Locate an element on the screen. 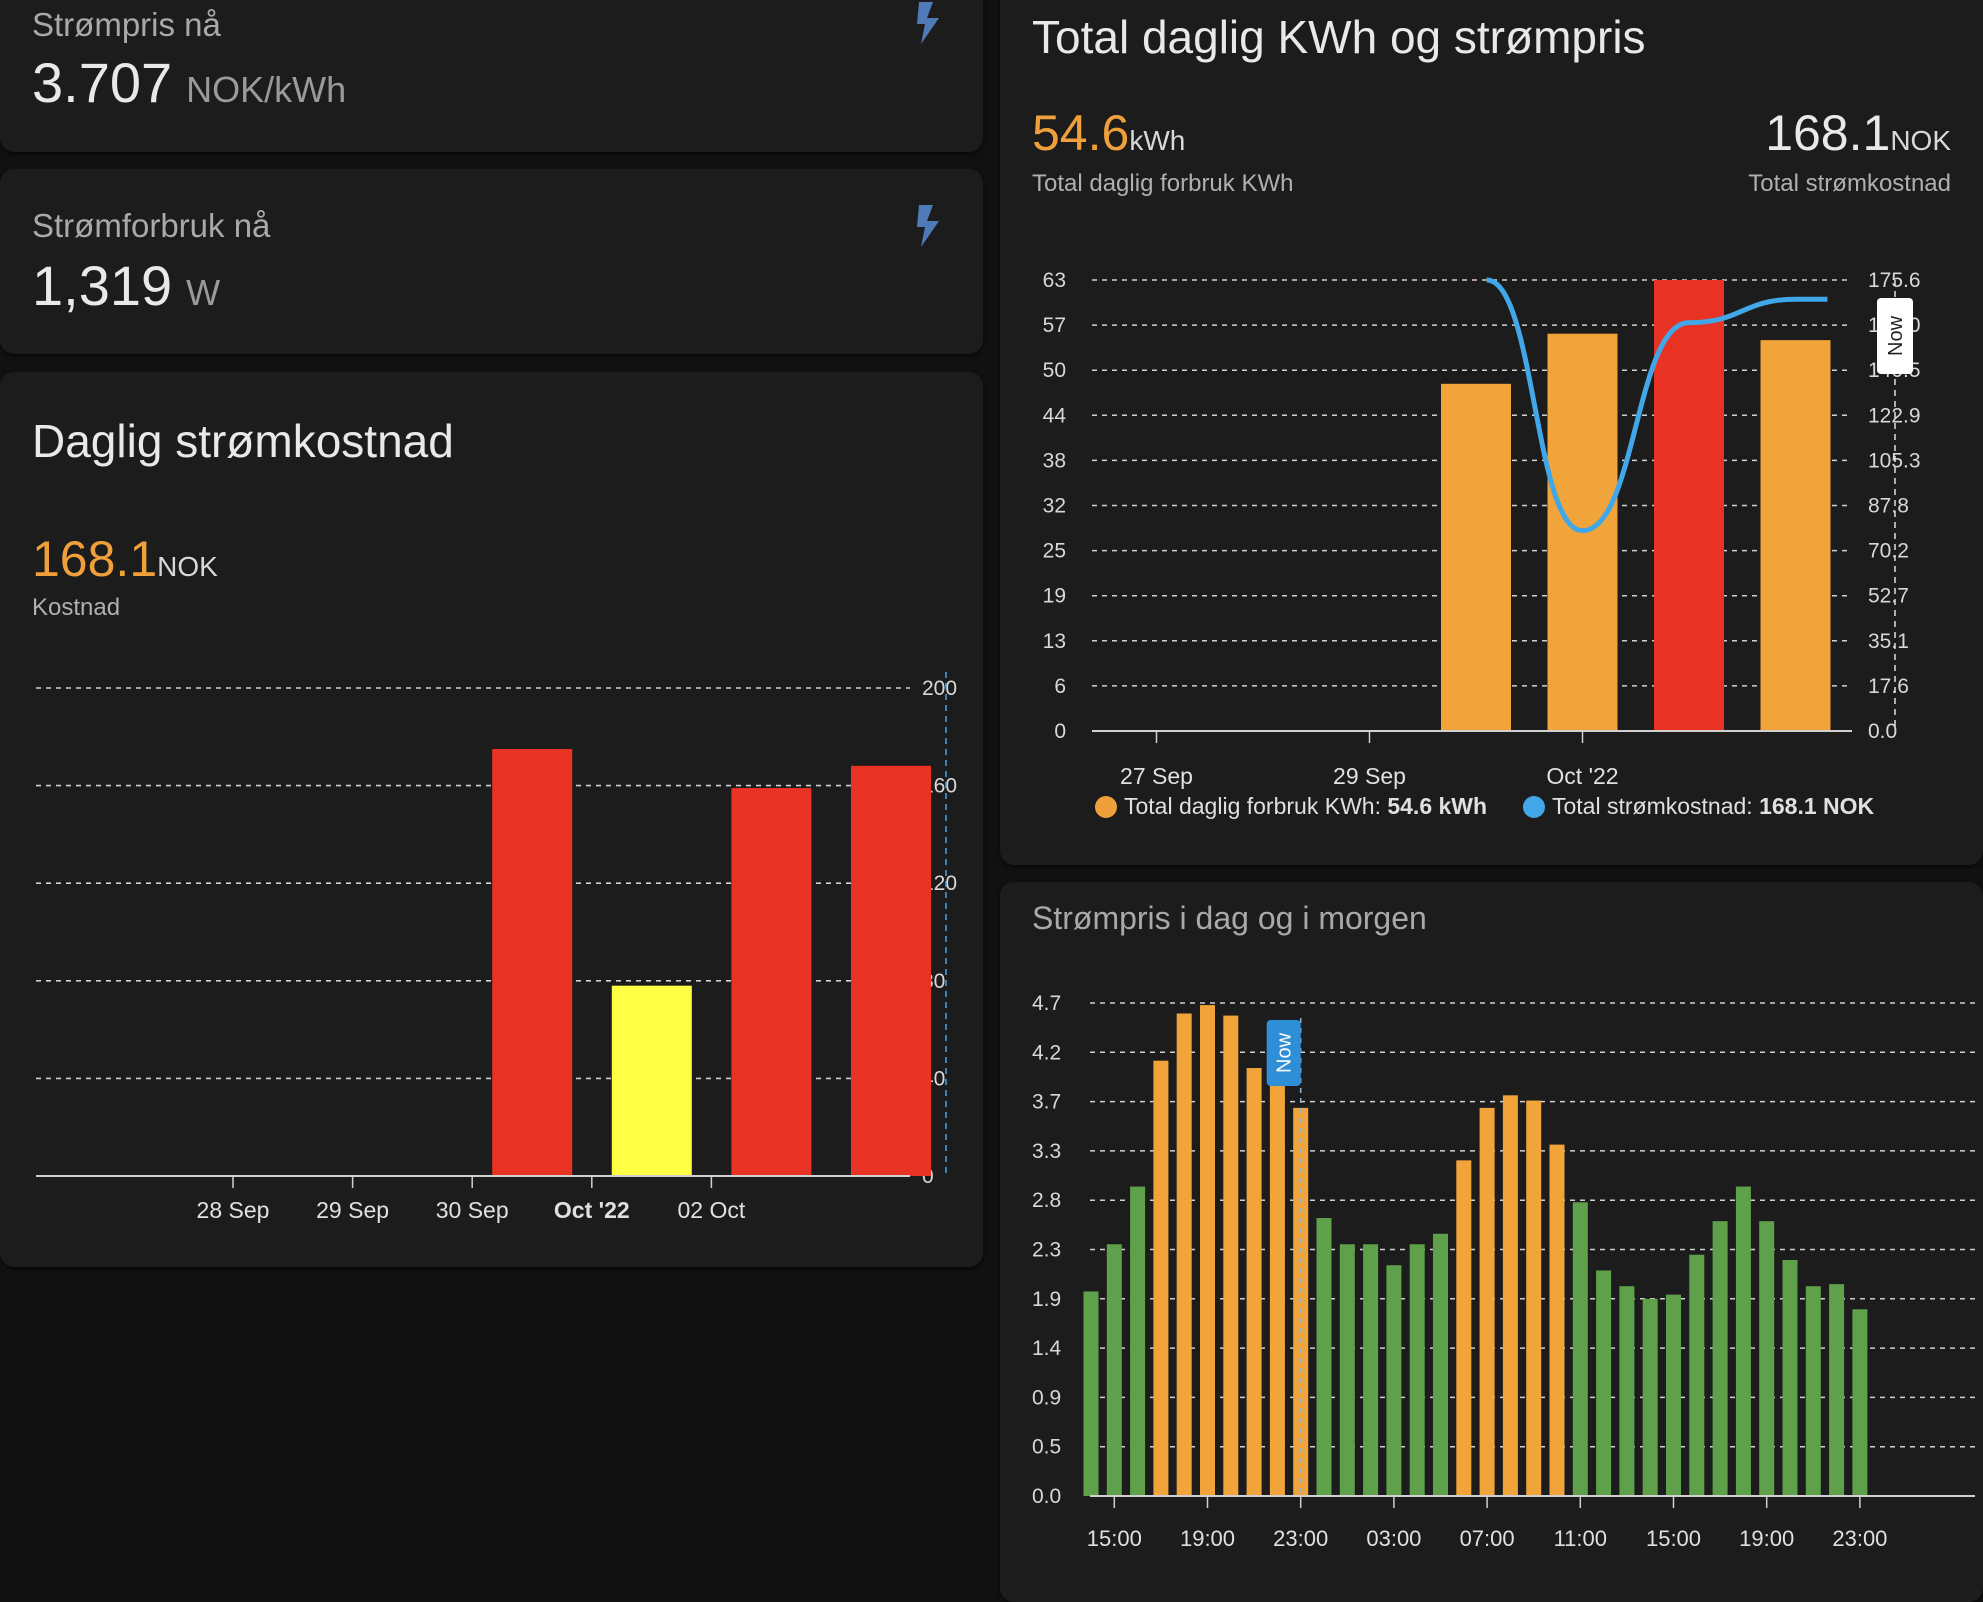  daily-cost-title: Daglig strømkostnad is located at coordinates (243, 441).